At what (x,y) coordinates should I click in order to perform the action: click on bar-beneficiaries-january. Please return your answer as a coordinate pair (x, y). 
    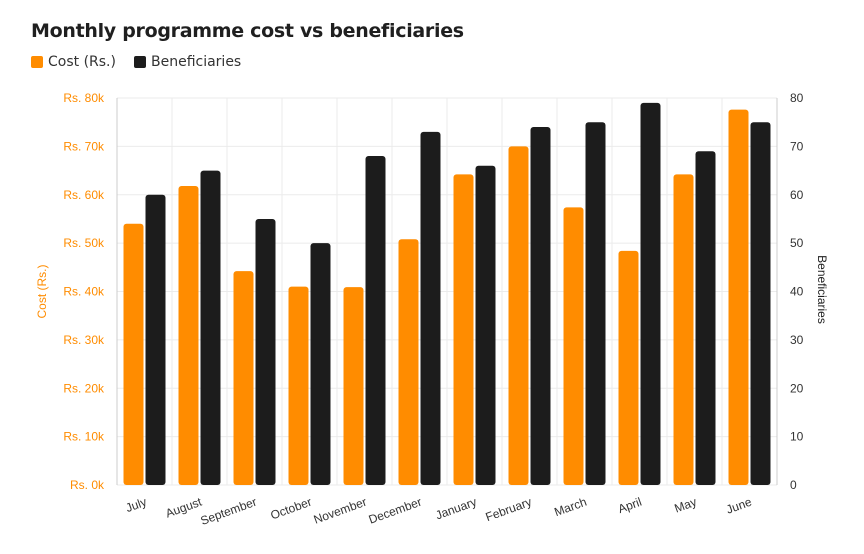
    Looking at the image, I should click on (485, 325).